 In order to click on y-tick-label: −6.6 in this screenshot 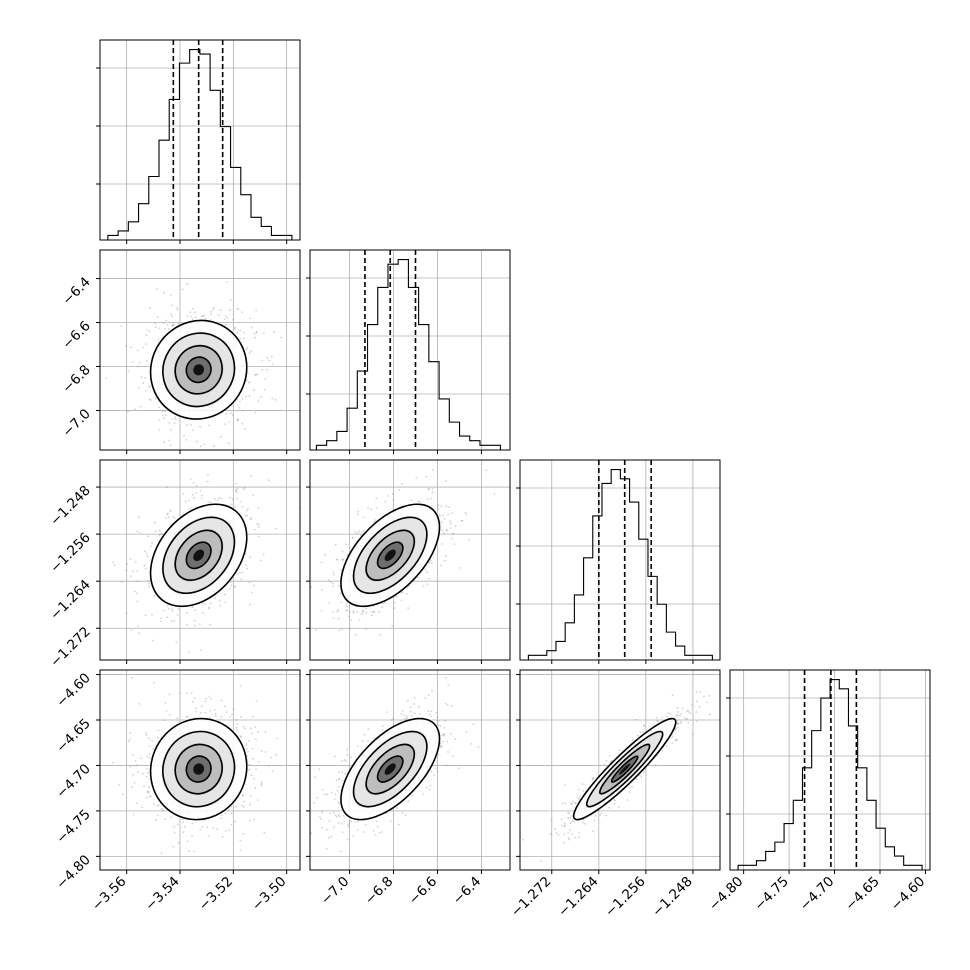, I will do `click(76, 335)`.